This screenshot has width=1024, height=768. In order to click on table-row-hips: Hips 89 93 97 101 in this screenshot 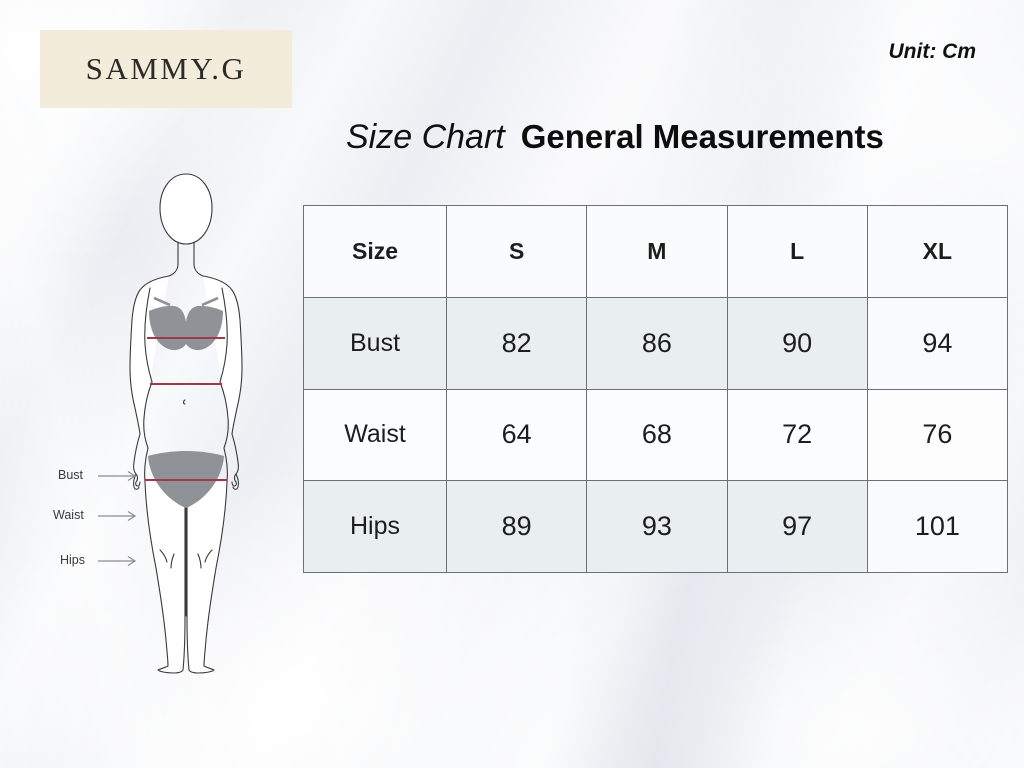, I will do `click(656, 526)`.